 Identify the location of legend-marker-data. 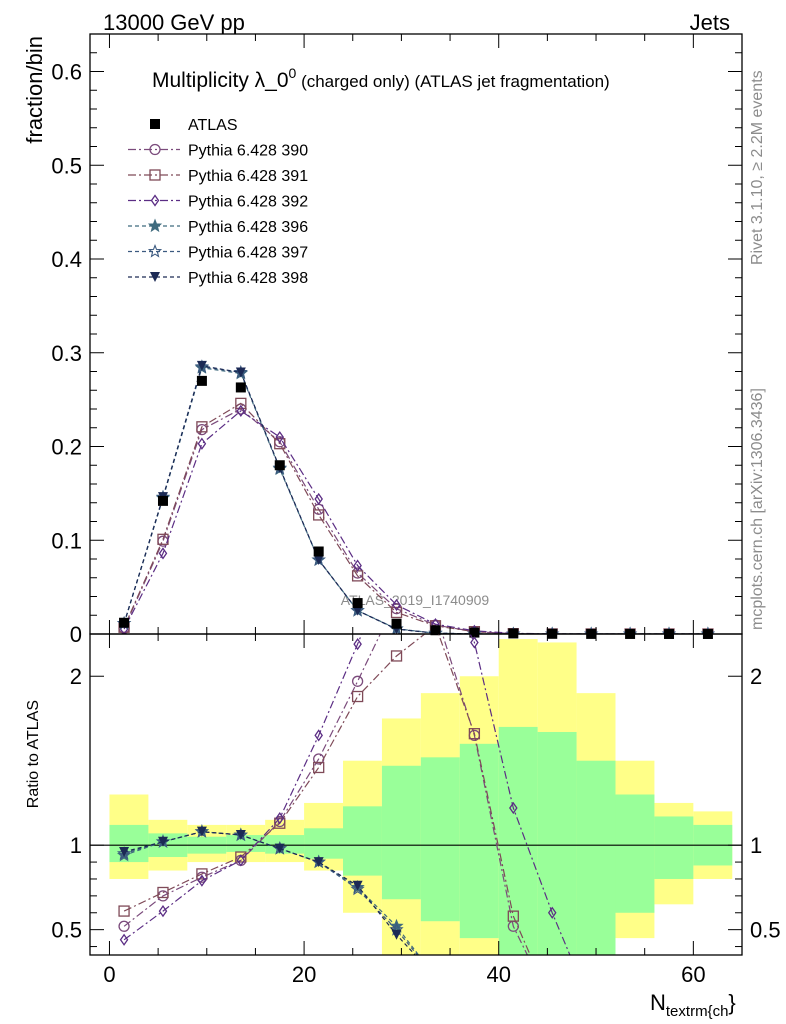
(155, 124).